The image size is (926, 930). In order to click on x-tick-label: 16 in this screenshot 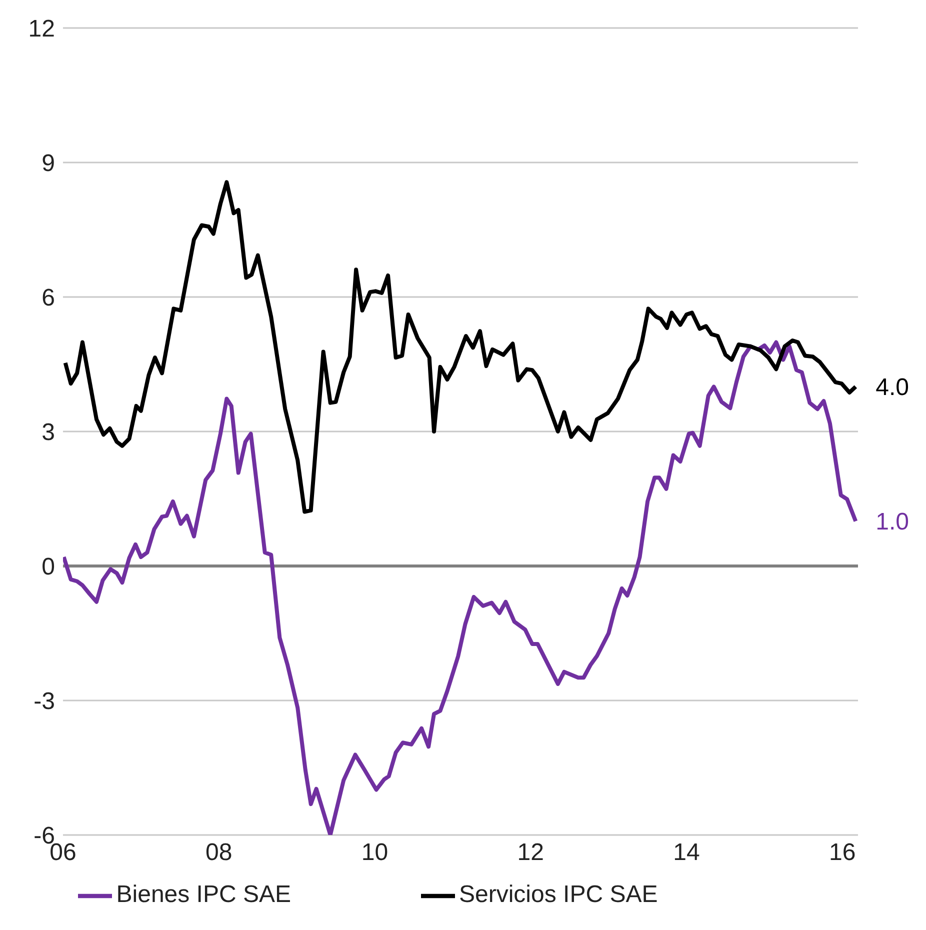, I will do `click(842, 852)`.